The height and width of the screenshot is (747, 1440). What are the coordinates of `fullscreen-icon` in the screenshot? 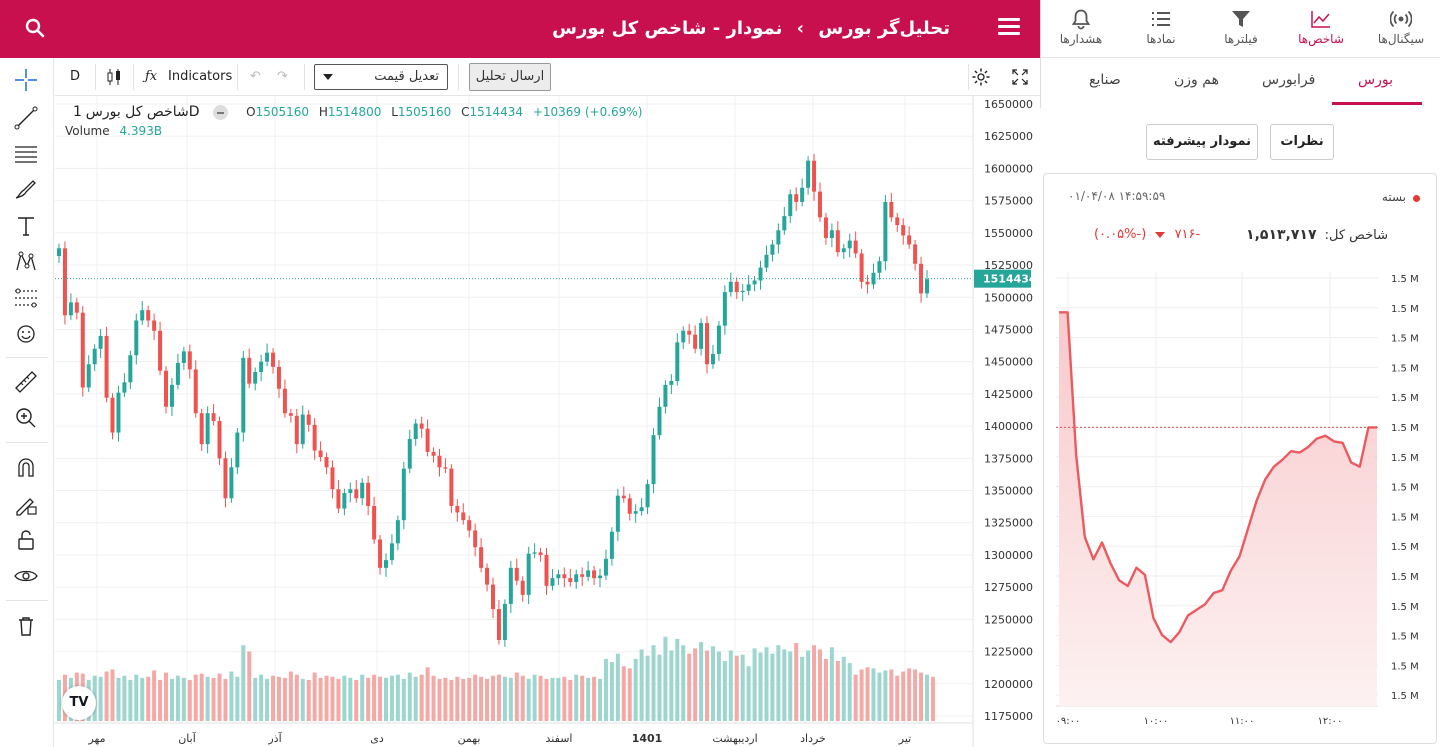 It's located at (1020, 77).